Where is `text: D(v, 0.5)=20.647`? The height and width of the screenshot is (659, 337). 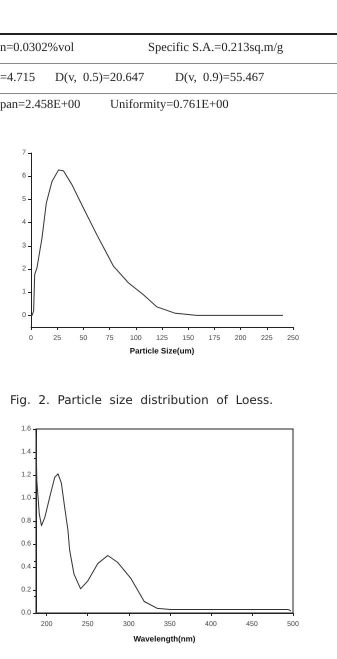 text: D(v, 0.5)=20.647 is located at coordinates (99, 77).